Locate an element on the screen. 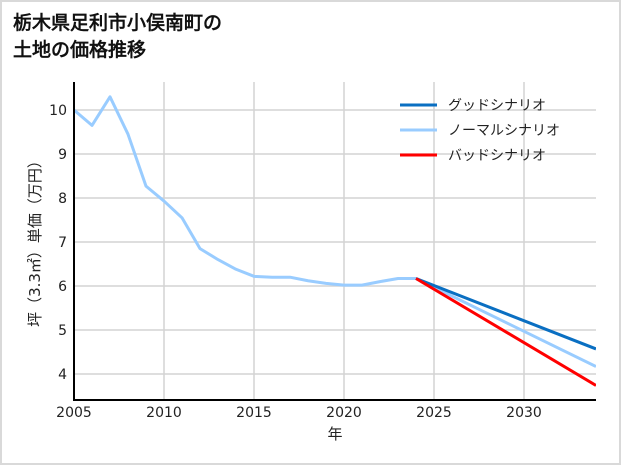 This screenshot has height=465, width=621. y-tick-label: 10 is located at coordinates (58, 111).